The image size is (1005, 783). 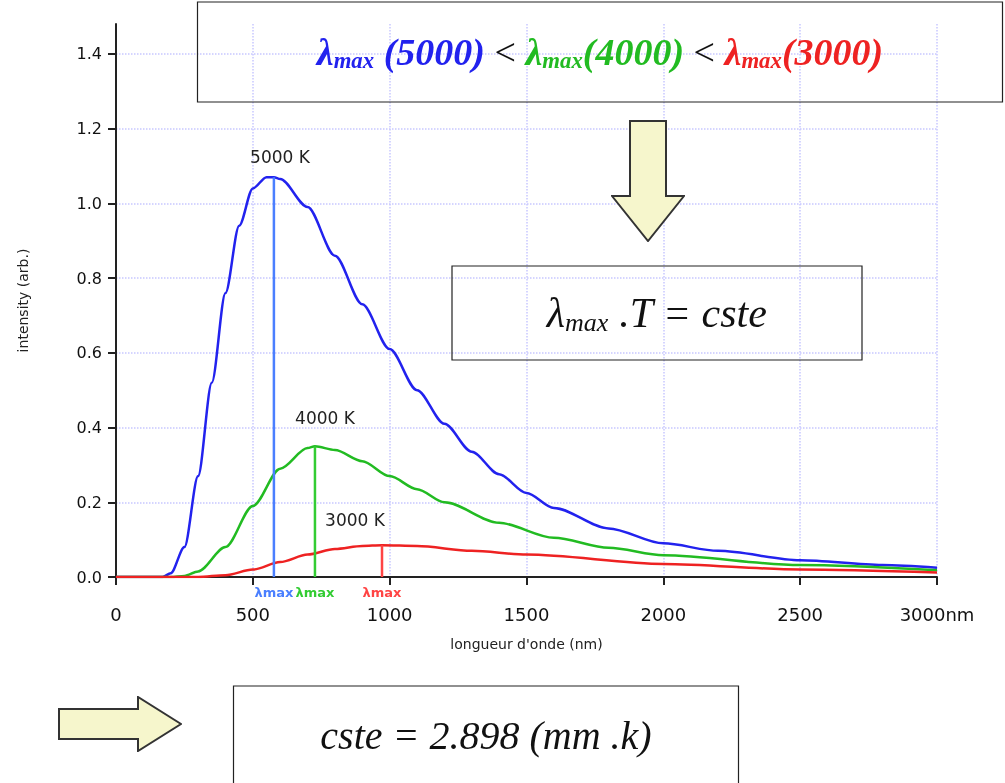 I want to click on x-tick-label: 2000, so click(x=663, y=614).